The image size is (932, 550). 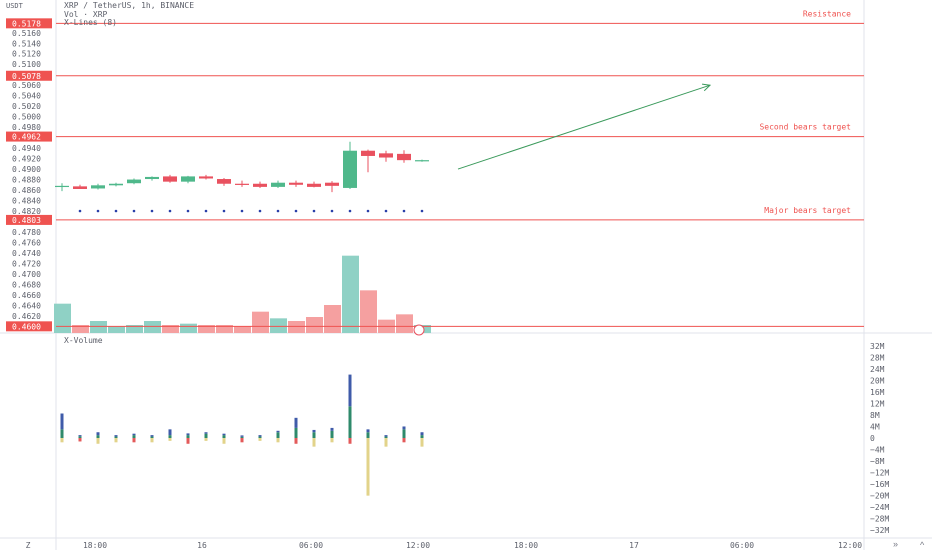 I want to click on price-tick-label: 0.4700, so click(x=26, y=274).